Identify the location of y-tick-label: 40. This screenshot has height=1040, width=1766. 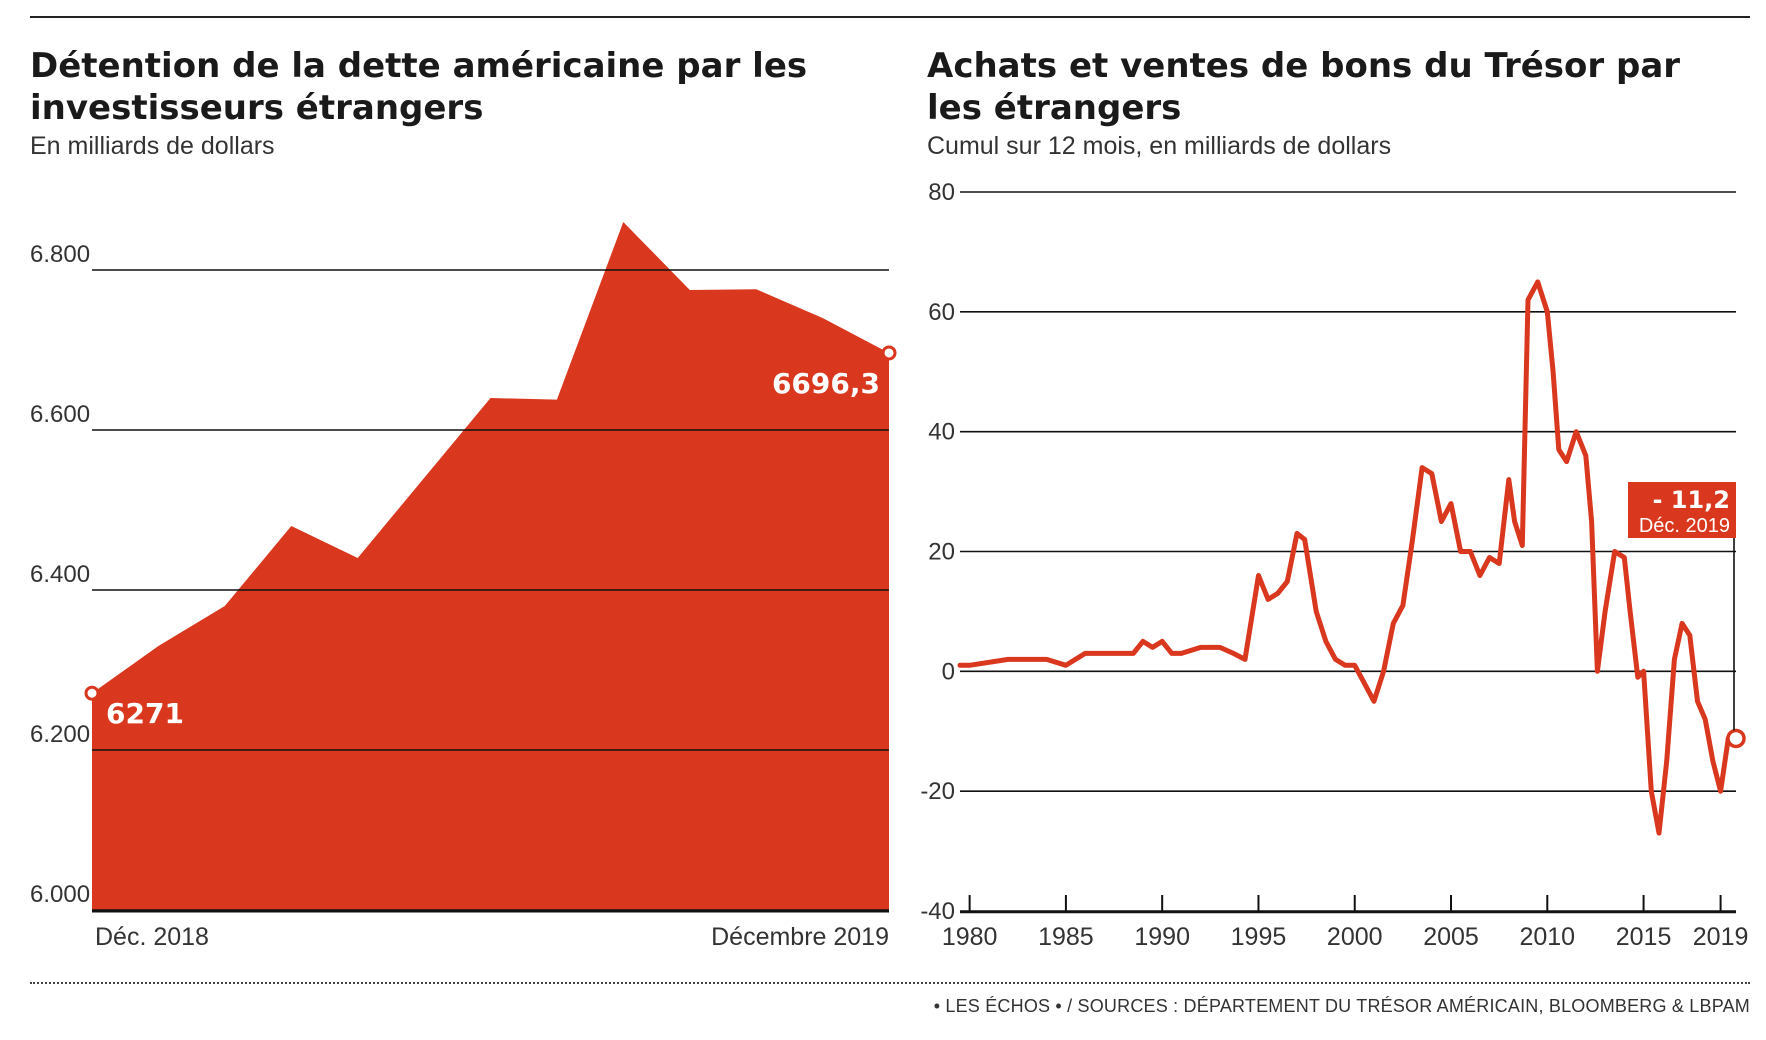
(941, 432).